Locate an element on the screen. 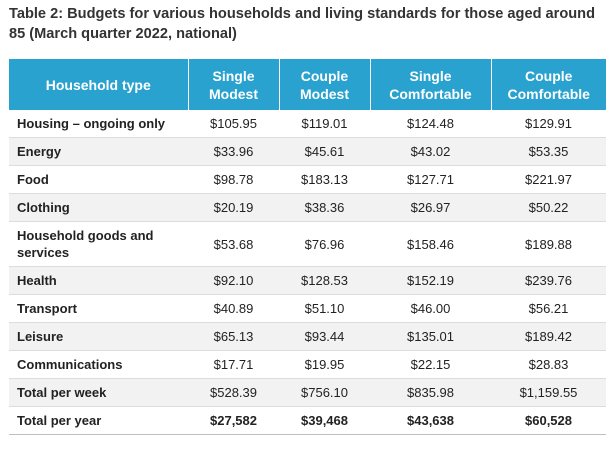  table-cell: $183.13 is located at coordinates (324, 179).